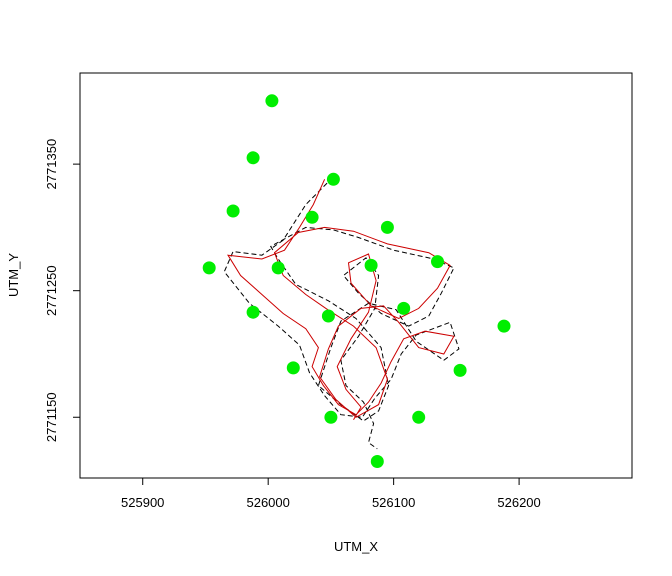  I want to click on x-tick-label: 526100, so click(393, 502).